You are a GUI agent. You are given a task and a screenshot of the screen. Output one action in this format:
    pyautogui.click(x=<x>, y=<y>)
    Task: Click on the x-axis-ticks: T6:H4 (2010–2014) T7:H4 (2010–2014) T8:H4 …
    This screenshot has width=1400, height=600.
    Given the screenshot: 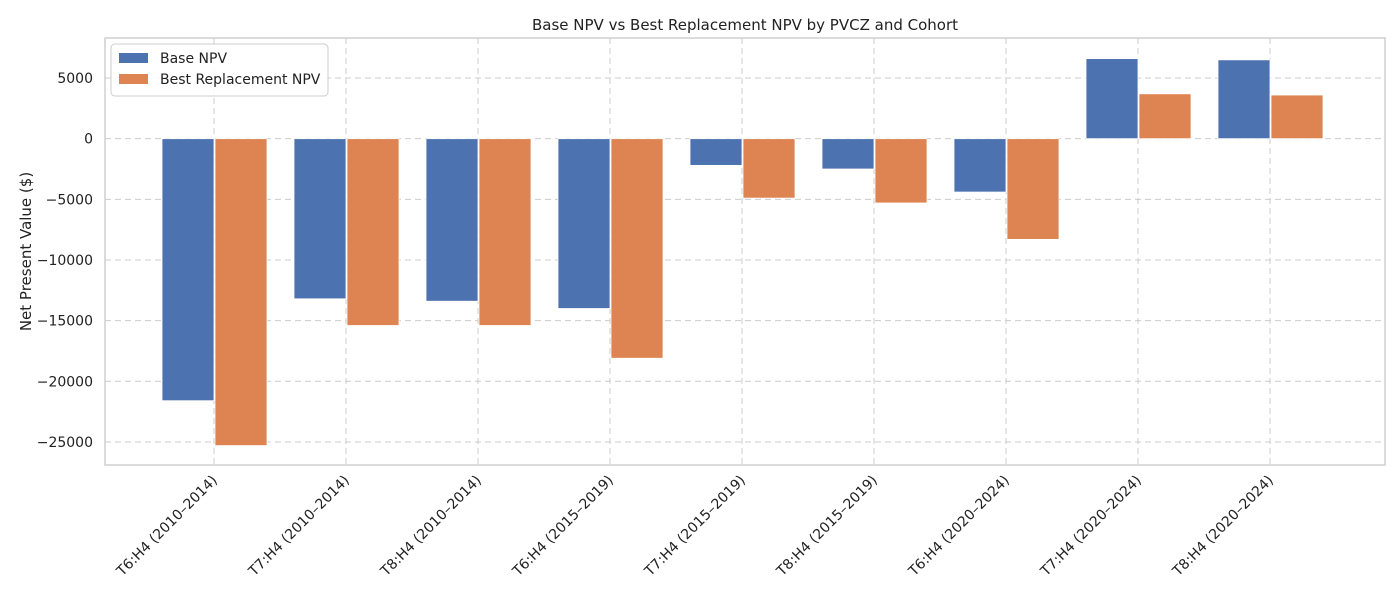 What is the action you would take?
    pyautogui.click(x=695, y=527)
    